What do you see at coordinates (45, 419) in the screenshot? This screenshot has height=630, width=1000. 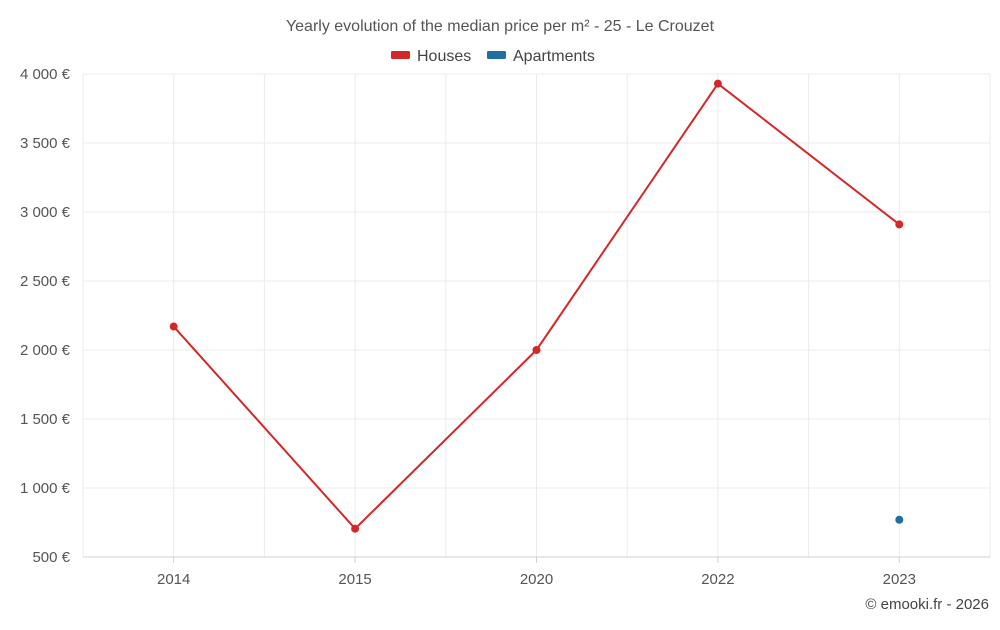 I see `y-tick-label: 1 500 €` at bounding box center [45, 419].